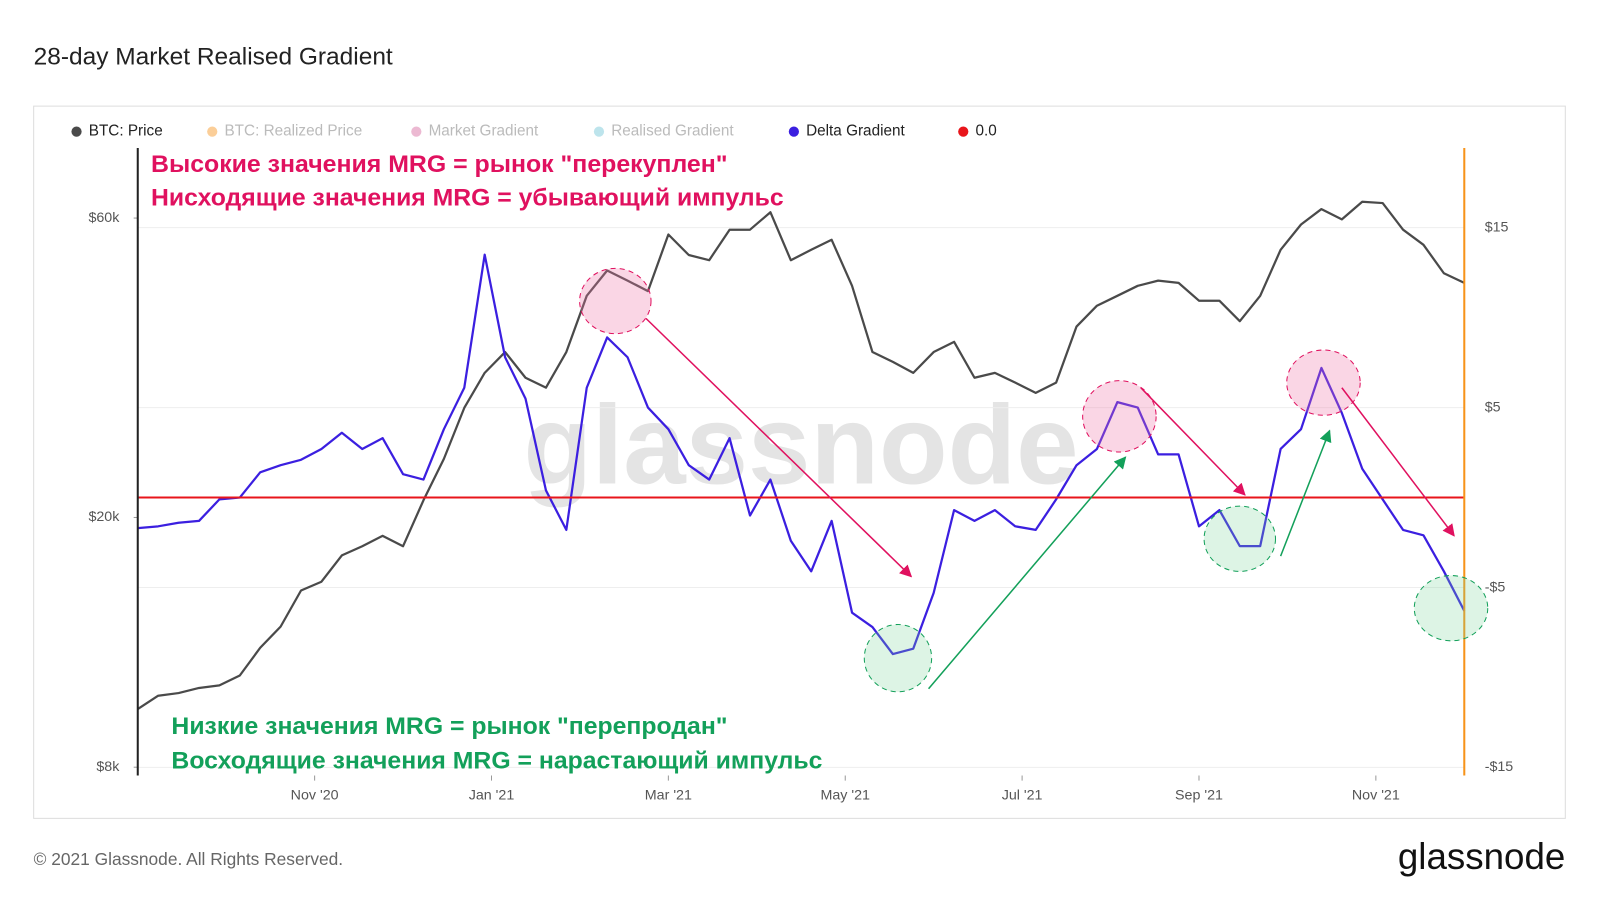 The height and width of the screenshot is (900, 1600). I want to click on y2-tick-label: $15, so click(1497, 227).